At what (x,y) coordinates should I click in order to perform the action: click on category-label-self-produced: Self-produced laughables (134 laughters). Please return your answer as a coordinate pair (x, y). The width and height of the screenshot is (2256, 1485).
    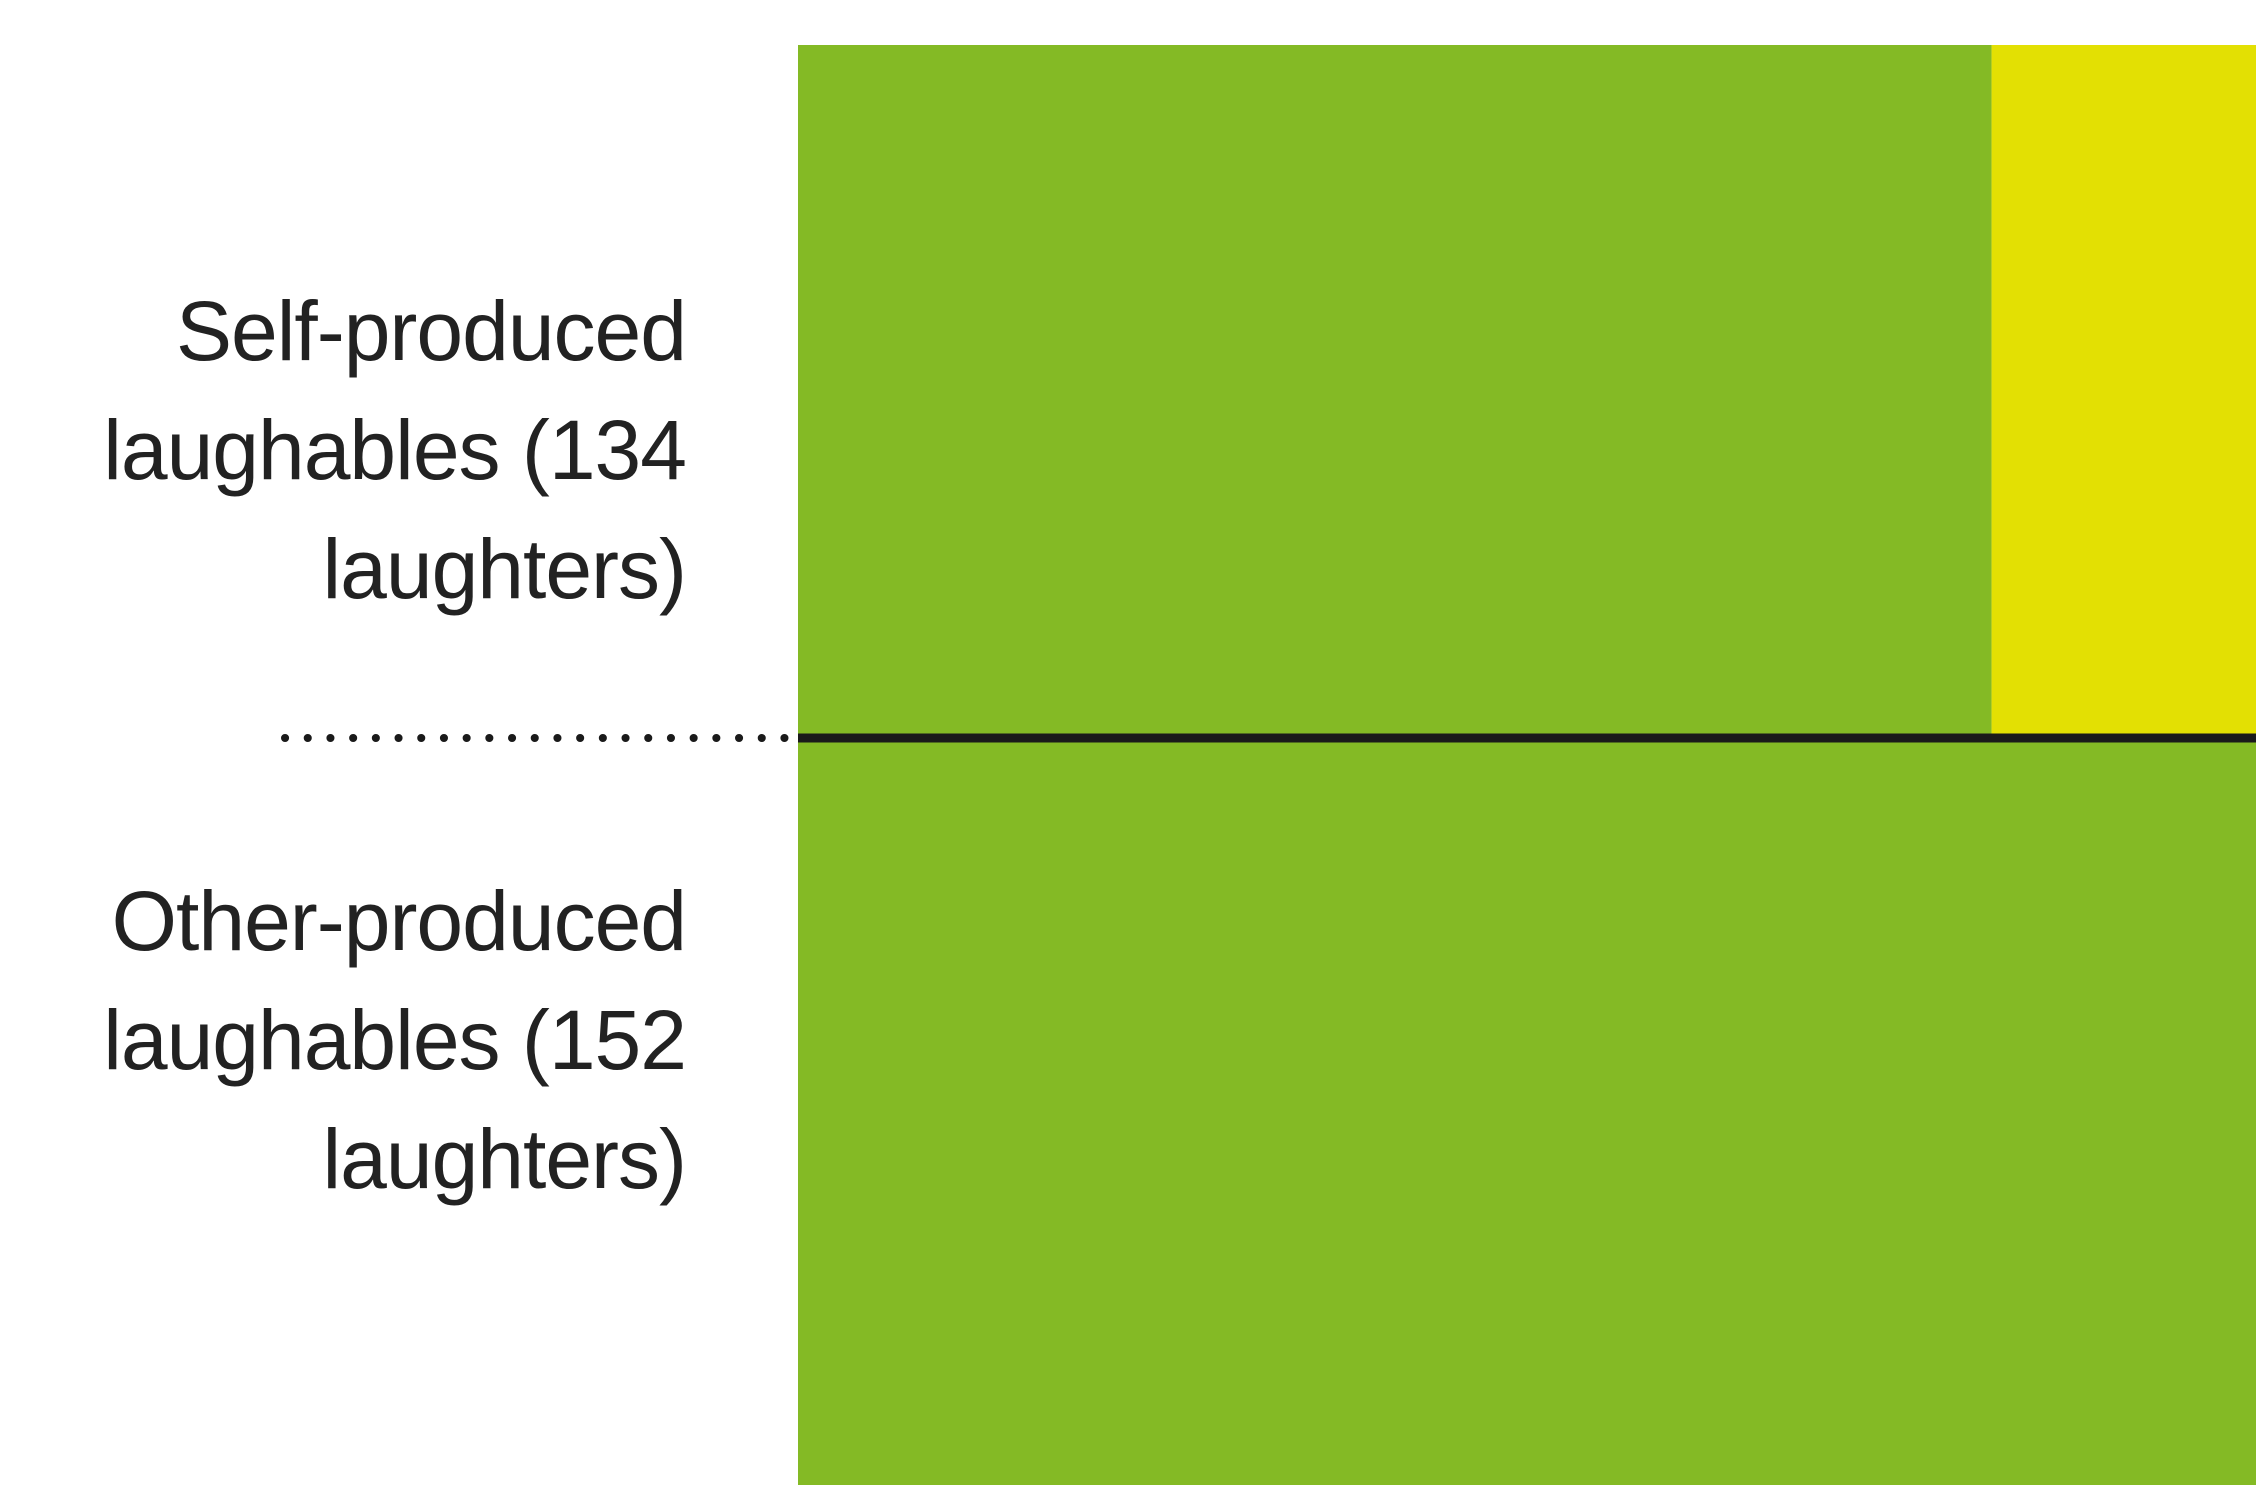
    Looking at the image, I should click on (395, 450).